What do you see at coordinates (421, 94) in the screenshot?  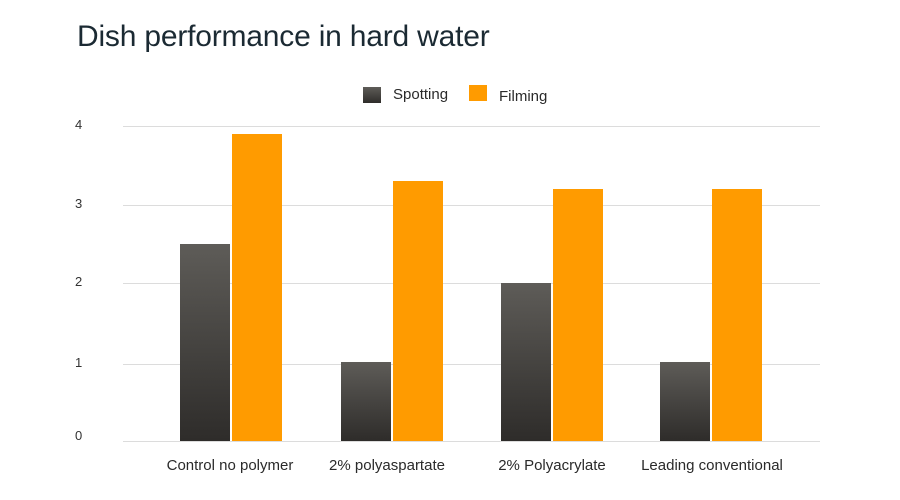 I see `legend-label-spotting: Spotting` at bounding box center [421, 94].